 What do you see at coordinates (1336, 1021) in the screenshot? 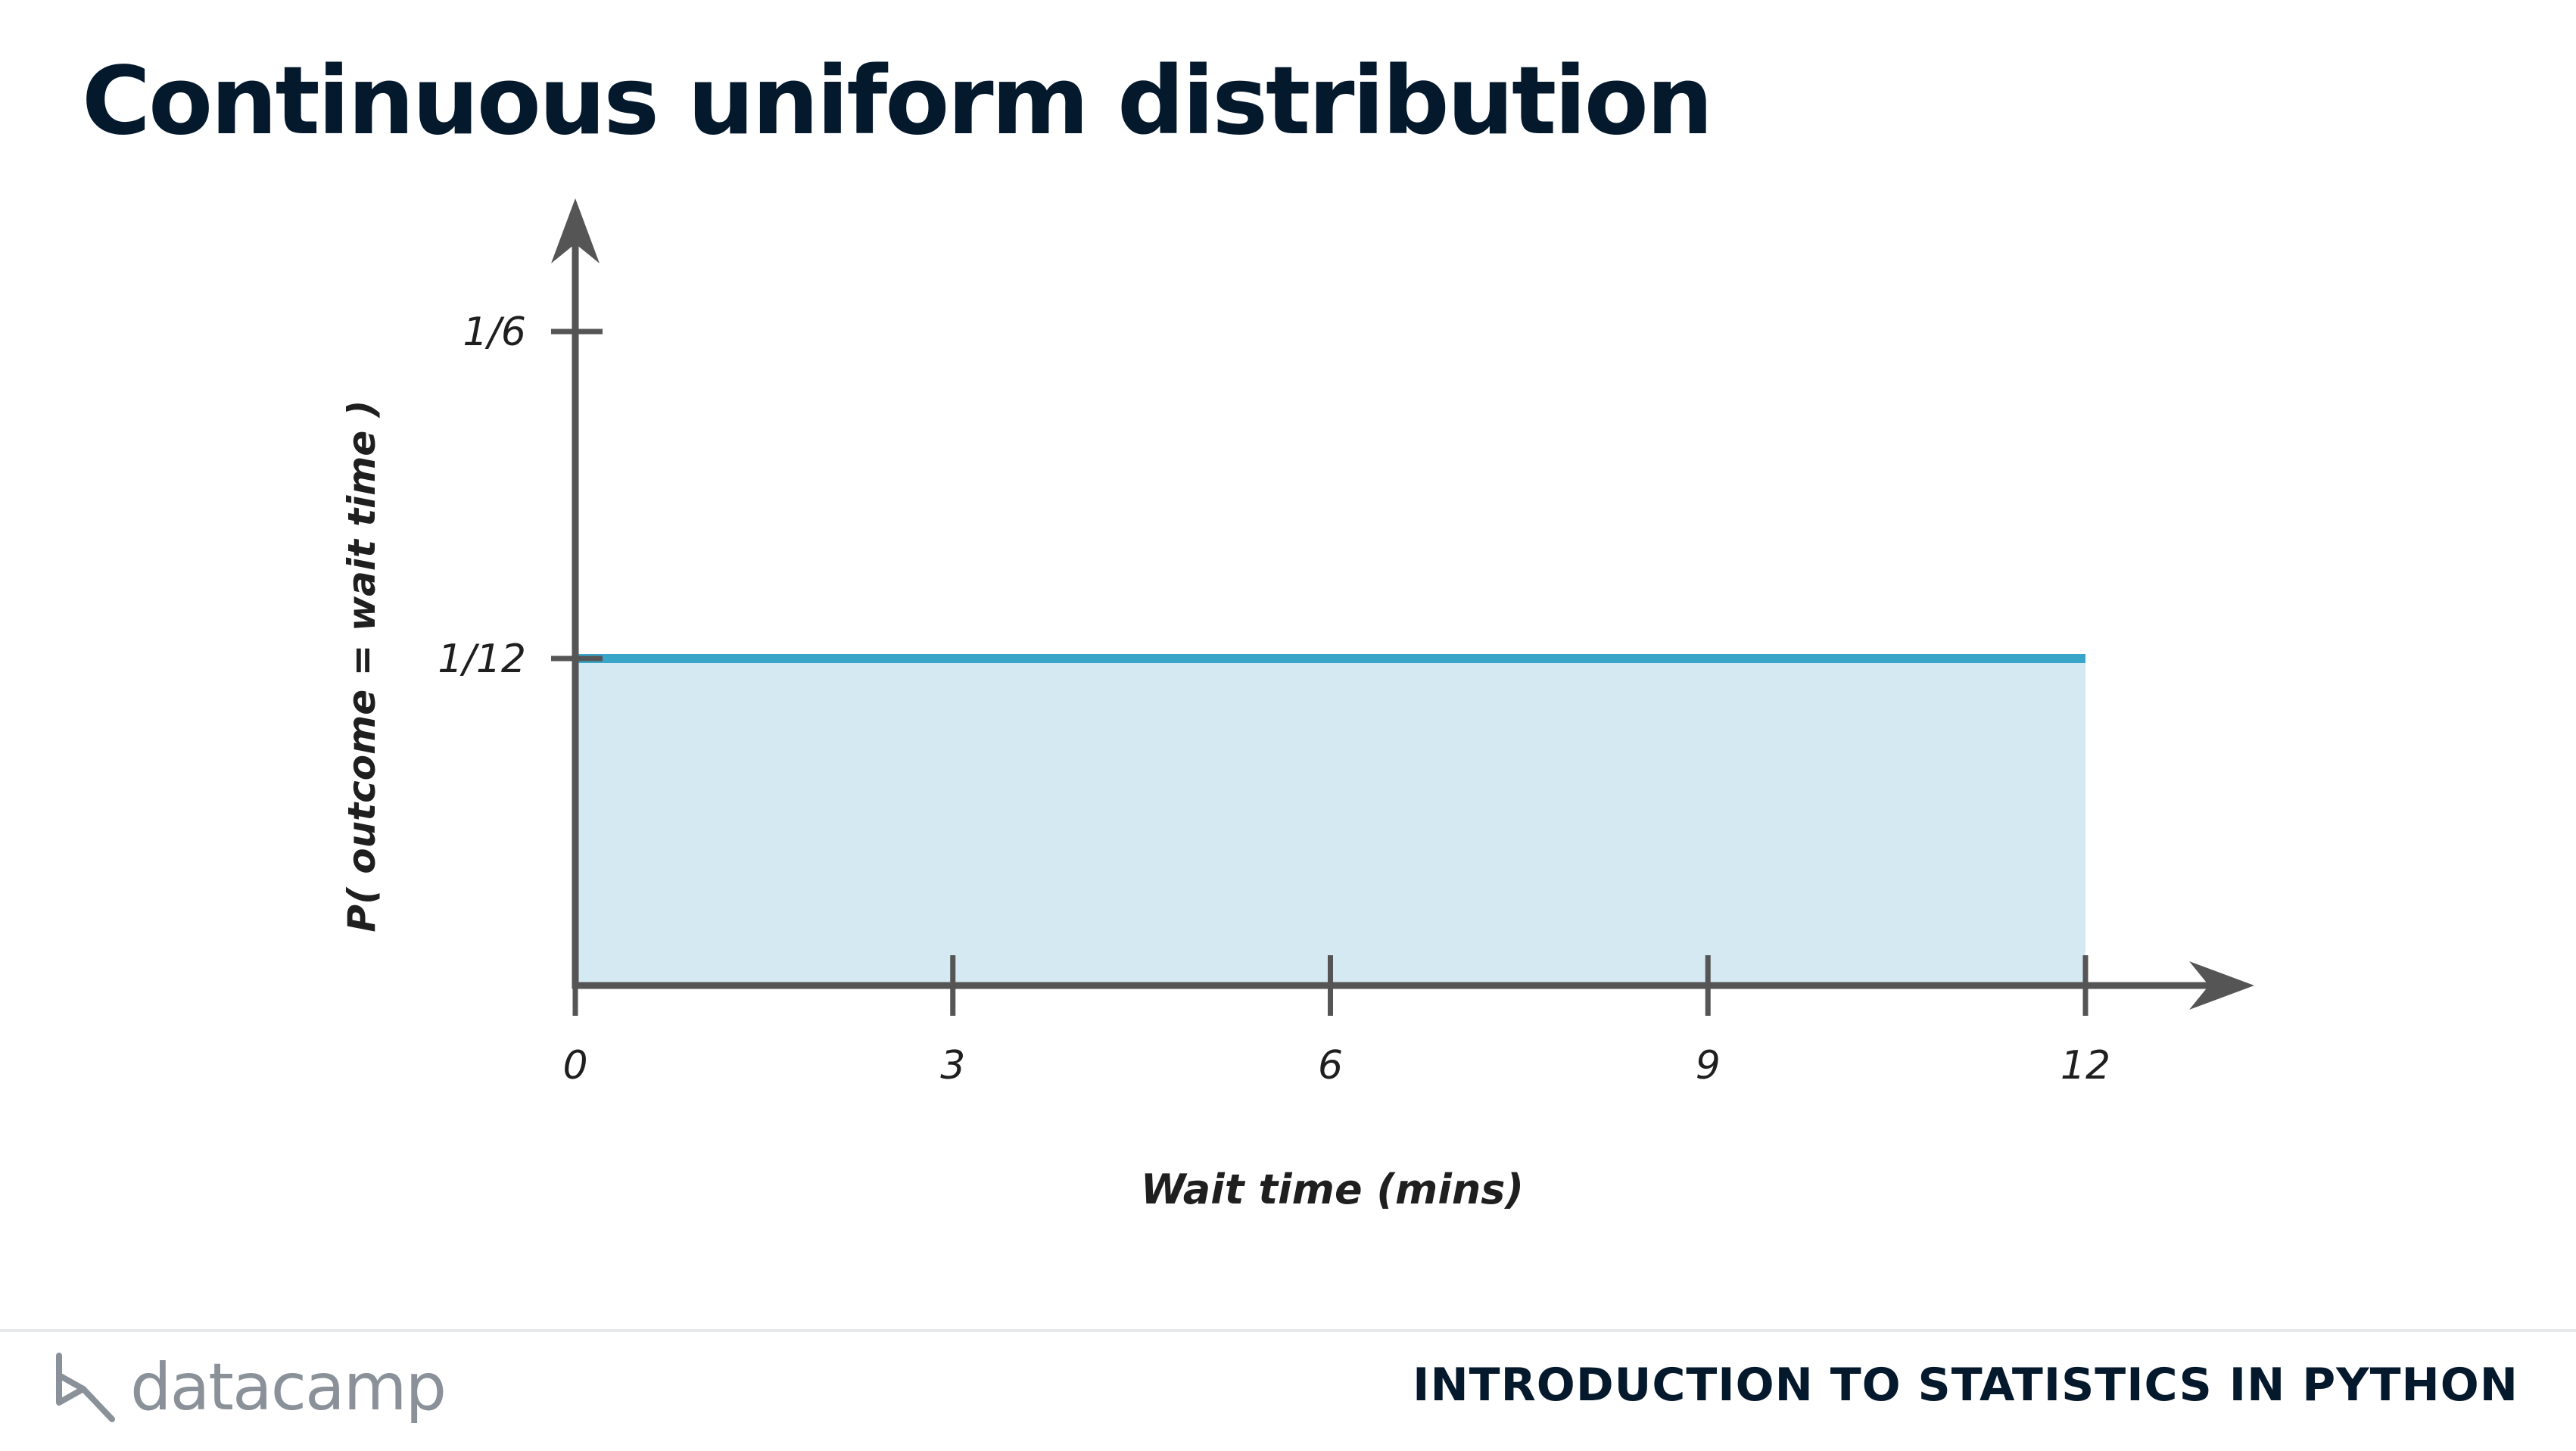
I see `x-ticks: 0 3 6 9 12` at bounding box center [1336, 1021].